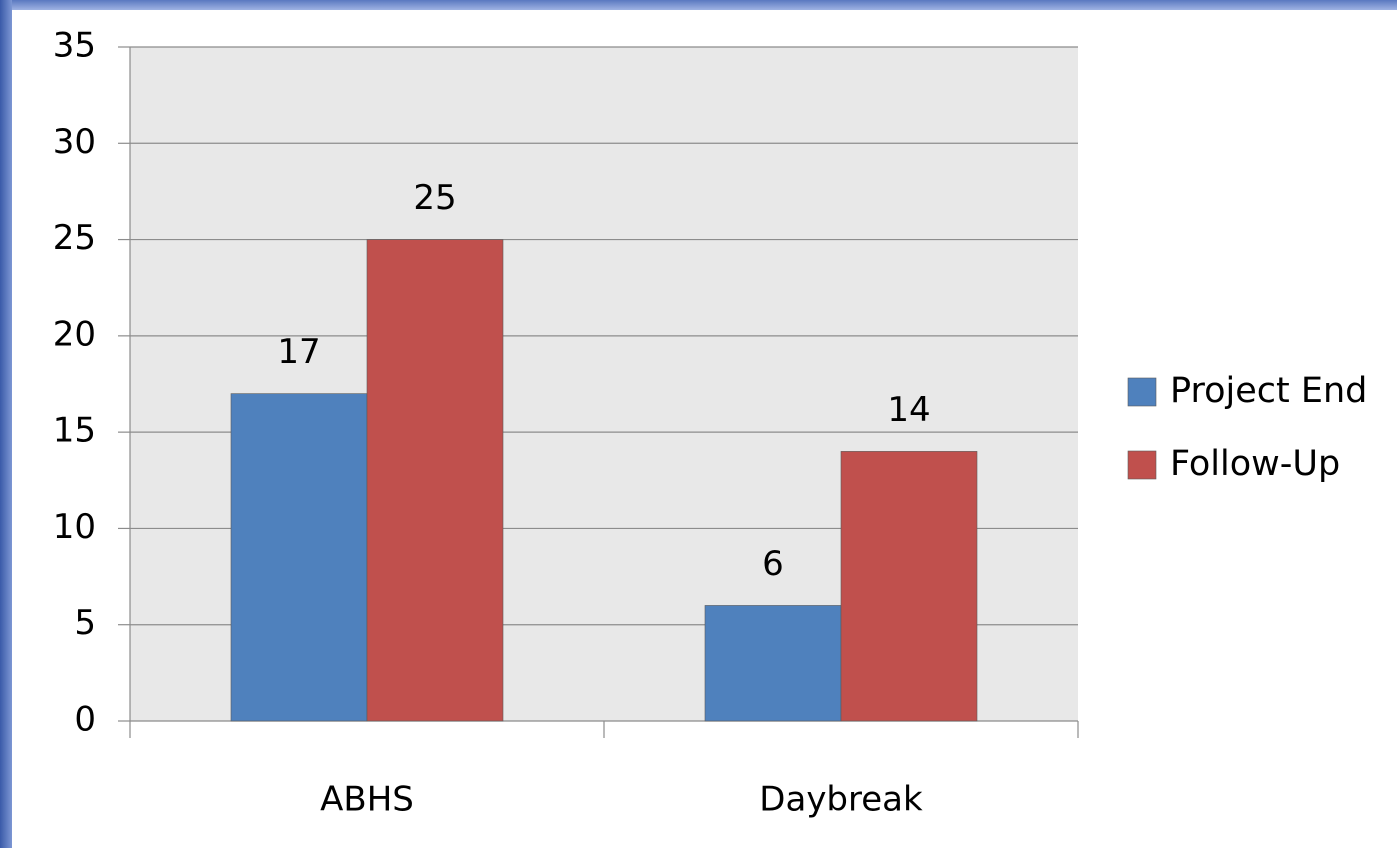  What do you see at coordinates (1268, 391) in the screenshot?
I see `legend-label: Project End` at bounding box center [1268, 391].